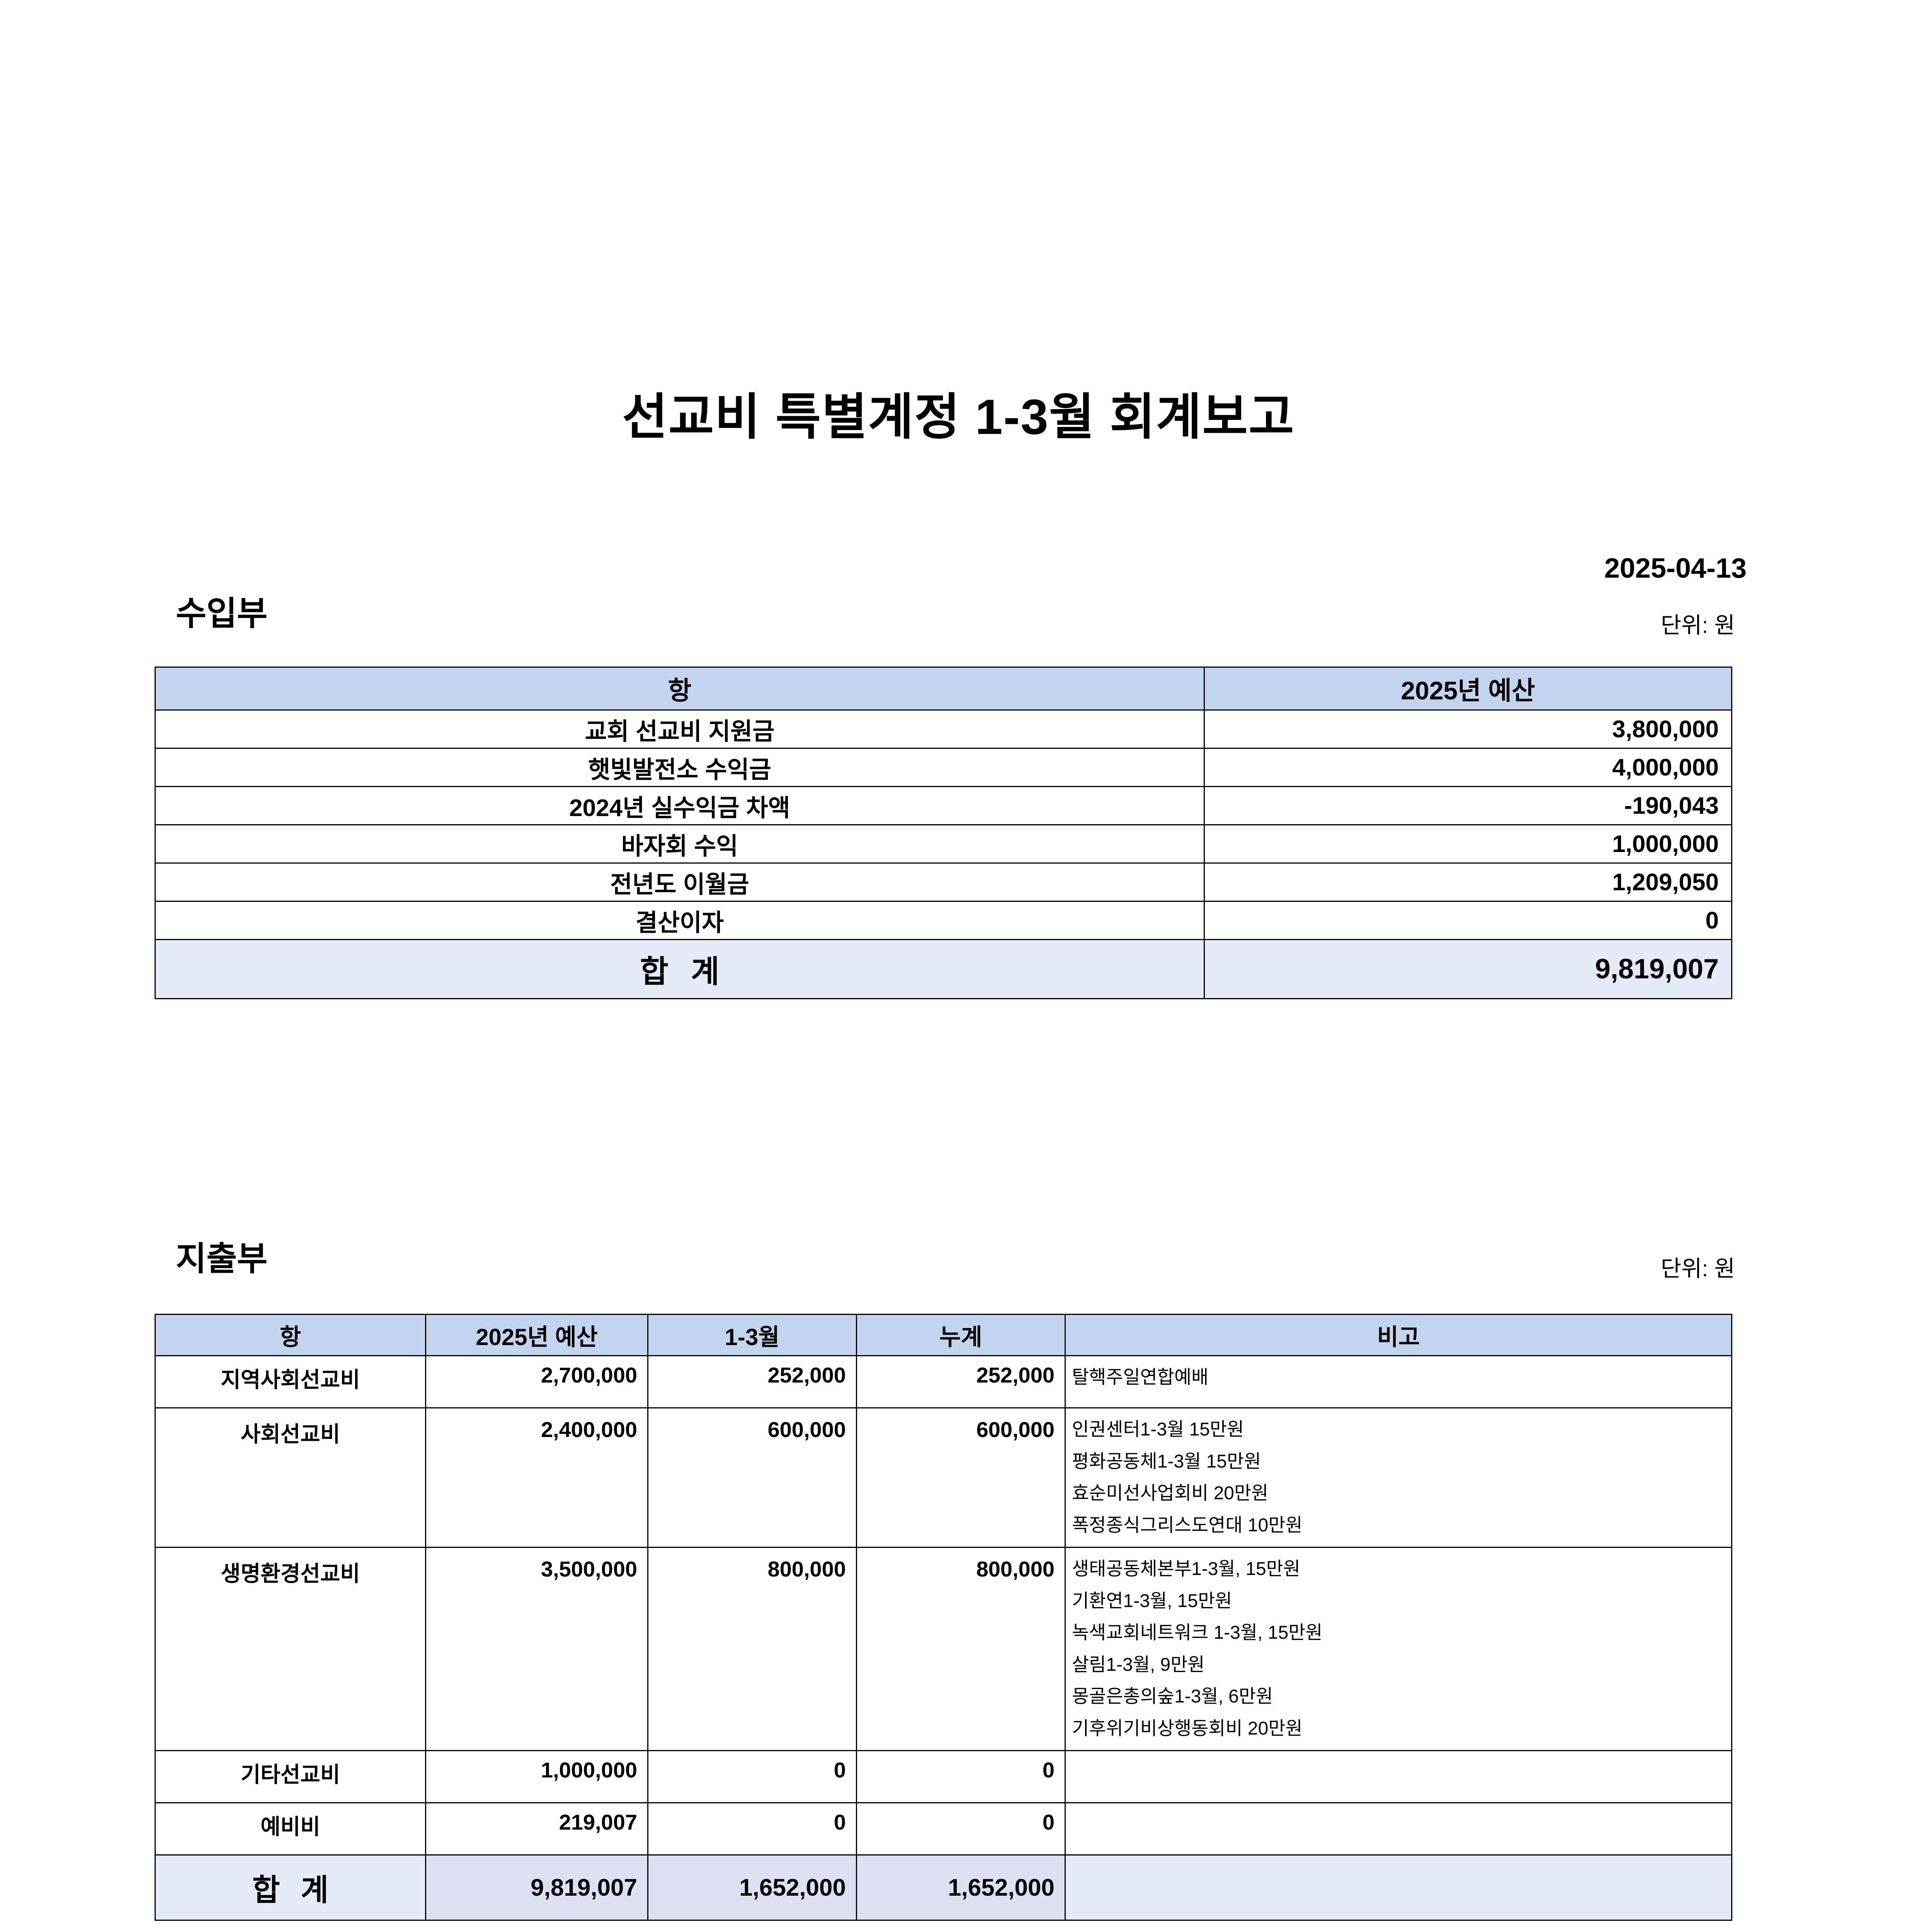  What do you see at coordinates (680, 729) in the screenshot?
I see `income-item-0: 교회 선교비 지원금` at bounding box center [680, 729].